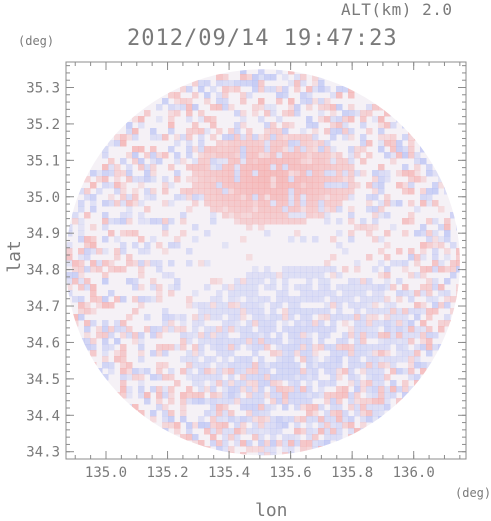 Image resolution: width=491 pixels, height=521 pixels. I want to click on y-tick-label: 34.6, so click(43, 343).